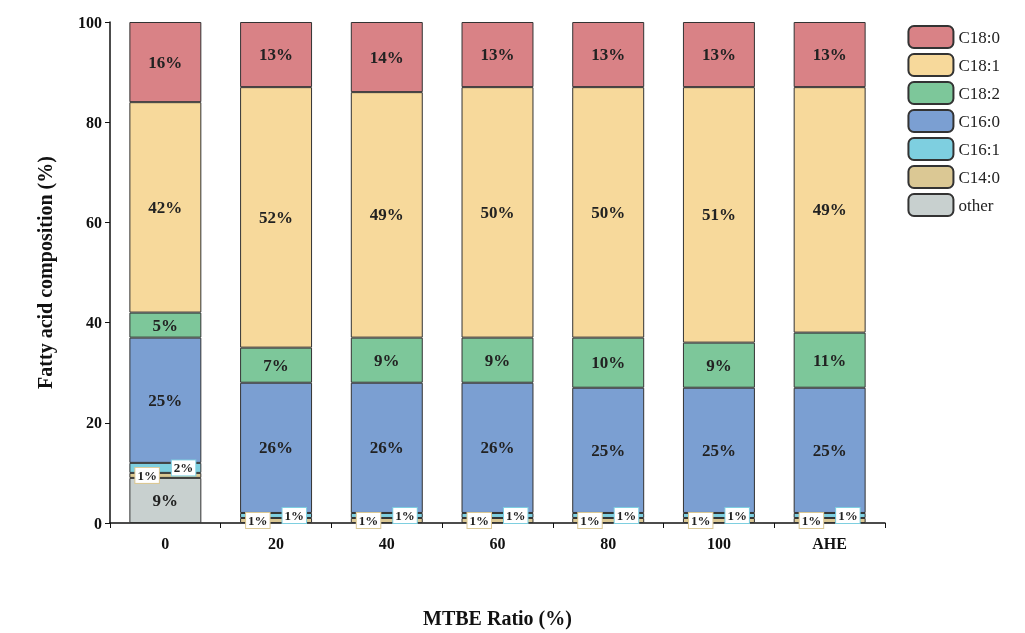 The image size is (1025, 633). What do you see at coordinates (94, 323) in the screenshot?
I see `y-tick-label: 40` at bounding box center [94, 323].